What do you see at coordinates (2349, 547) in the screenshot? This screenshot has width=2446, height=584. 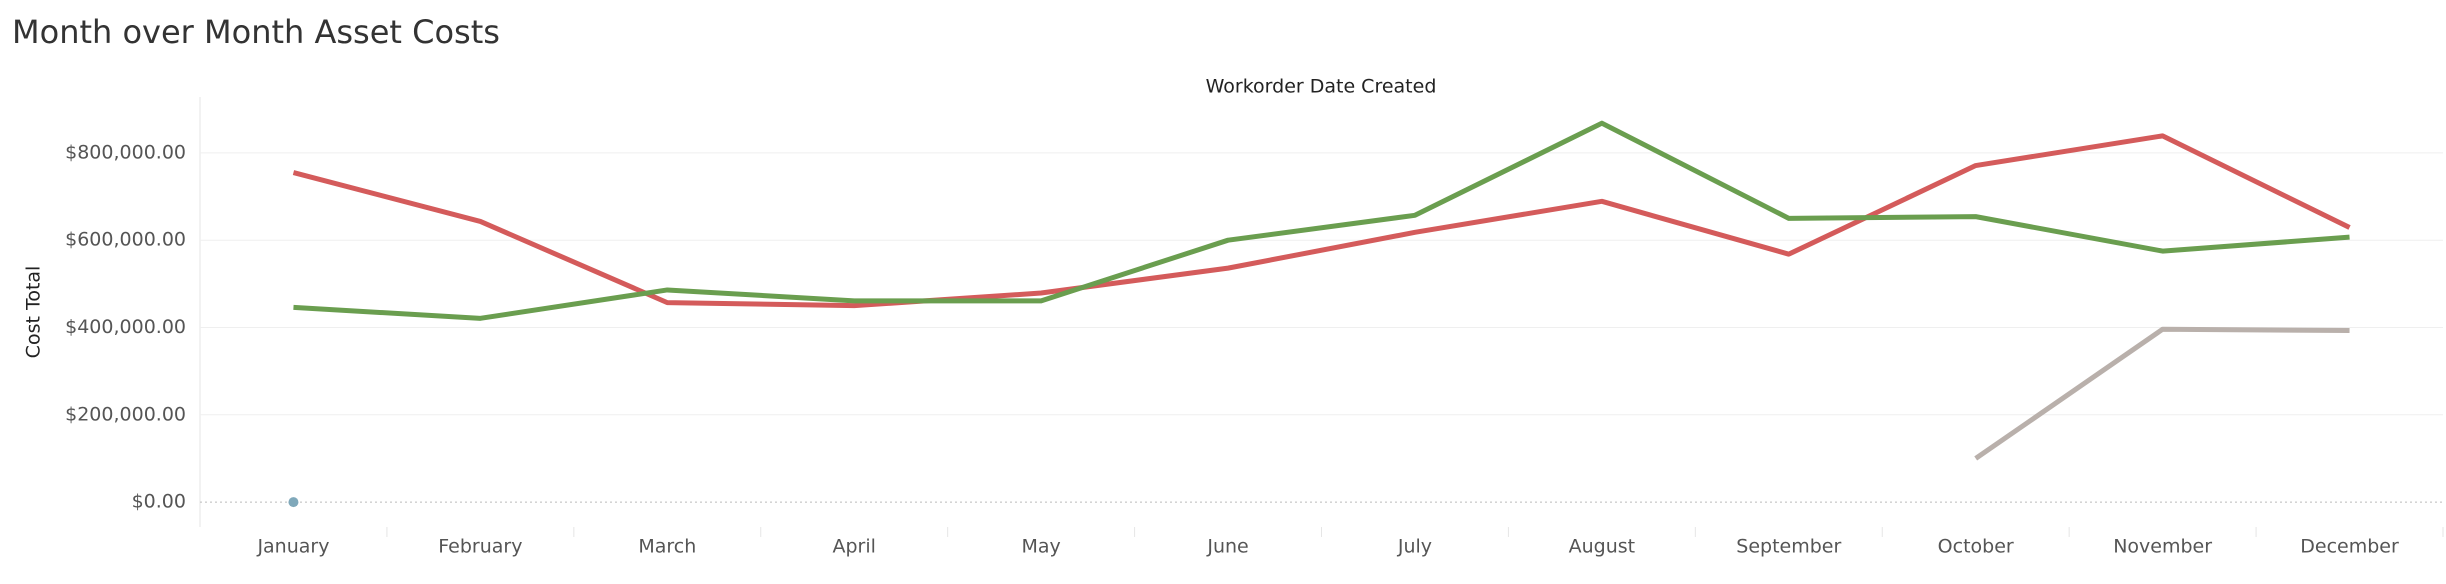 I see `x-tick-label: December` at bounding box center [2349, 547].